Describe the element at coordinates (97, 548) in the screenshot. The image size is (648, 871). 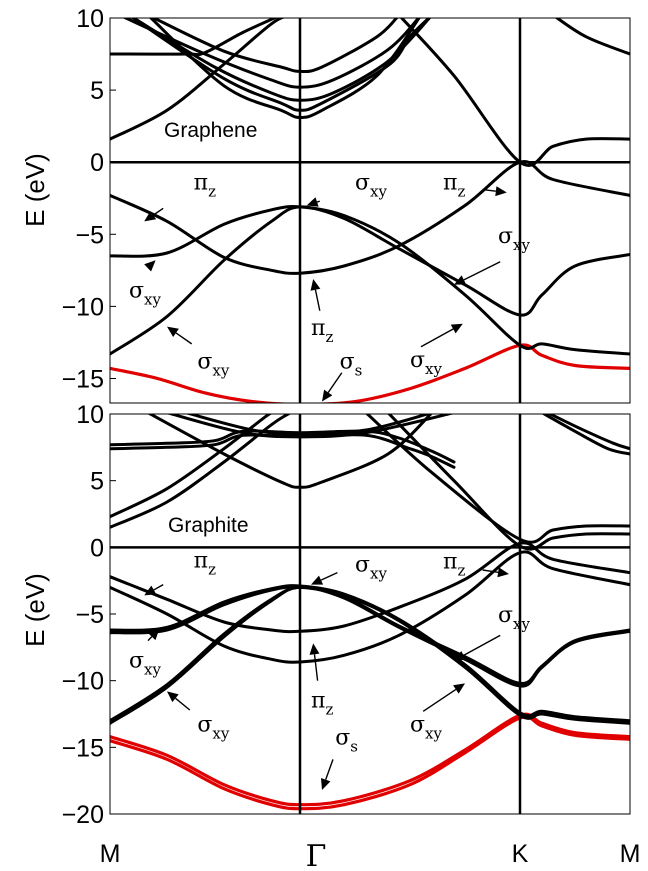
I see `y-tick-label-bottom-2: 0` at that location.